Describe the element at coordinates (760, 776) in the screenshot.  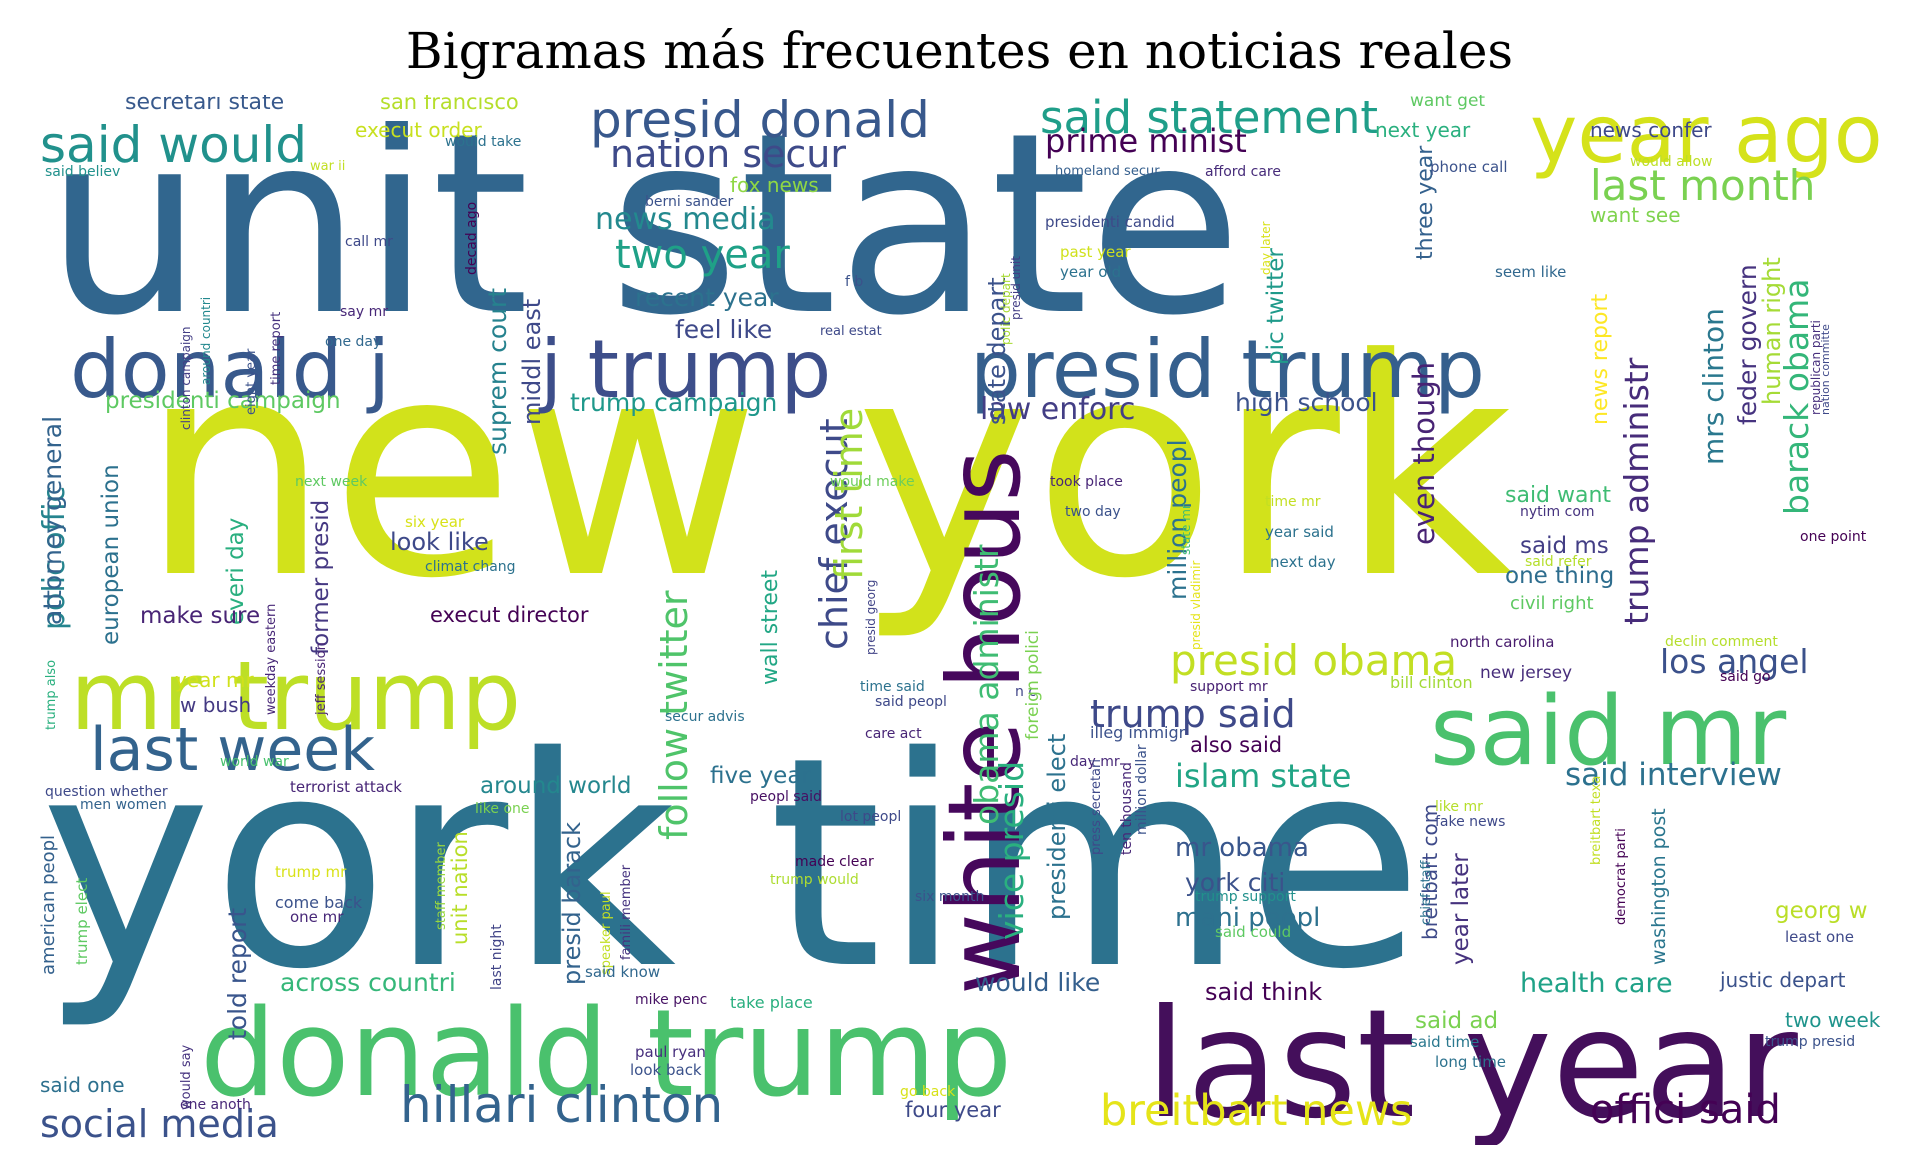
I see `word: five year` at that location.